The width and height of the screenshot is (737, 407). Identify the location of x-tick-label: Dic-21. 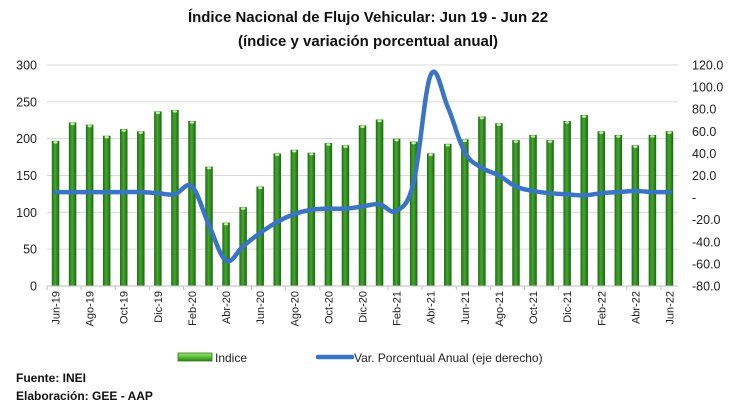
(568, 307).